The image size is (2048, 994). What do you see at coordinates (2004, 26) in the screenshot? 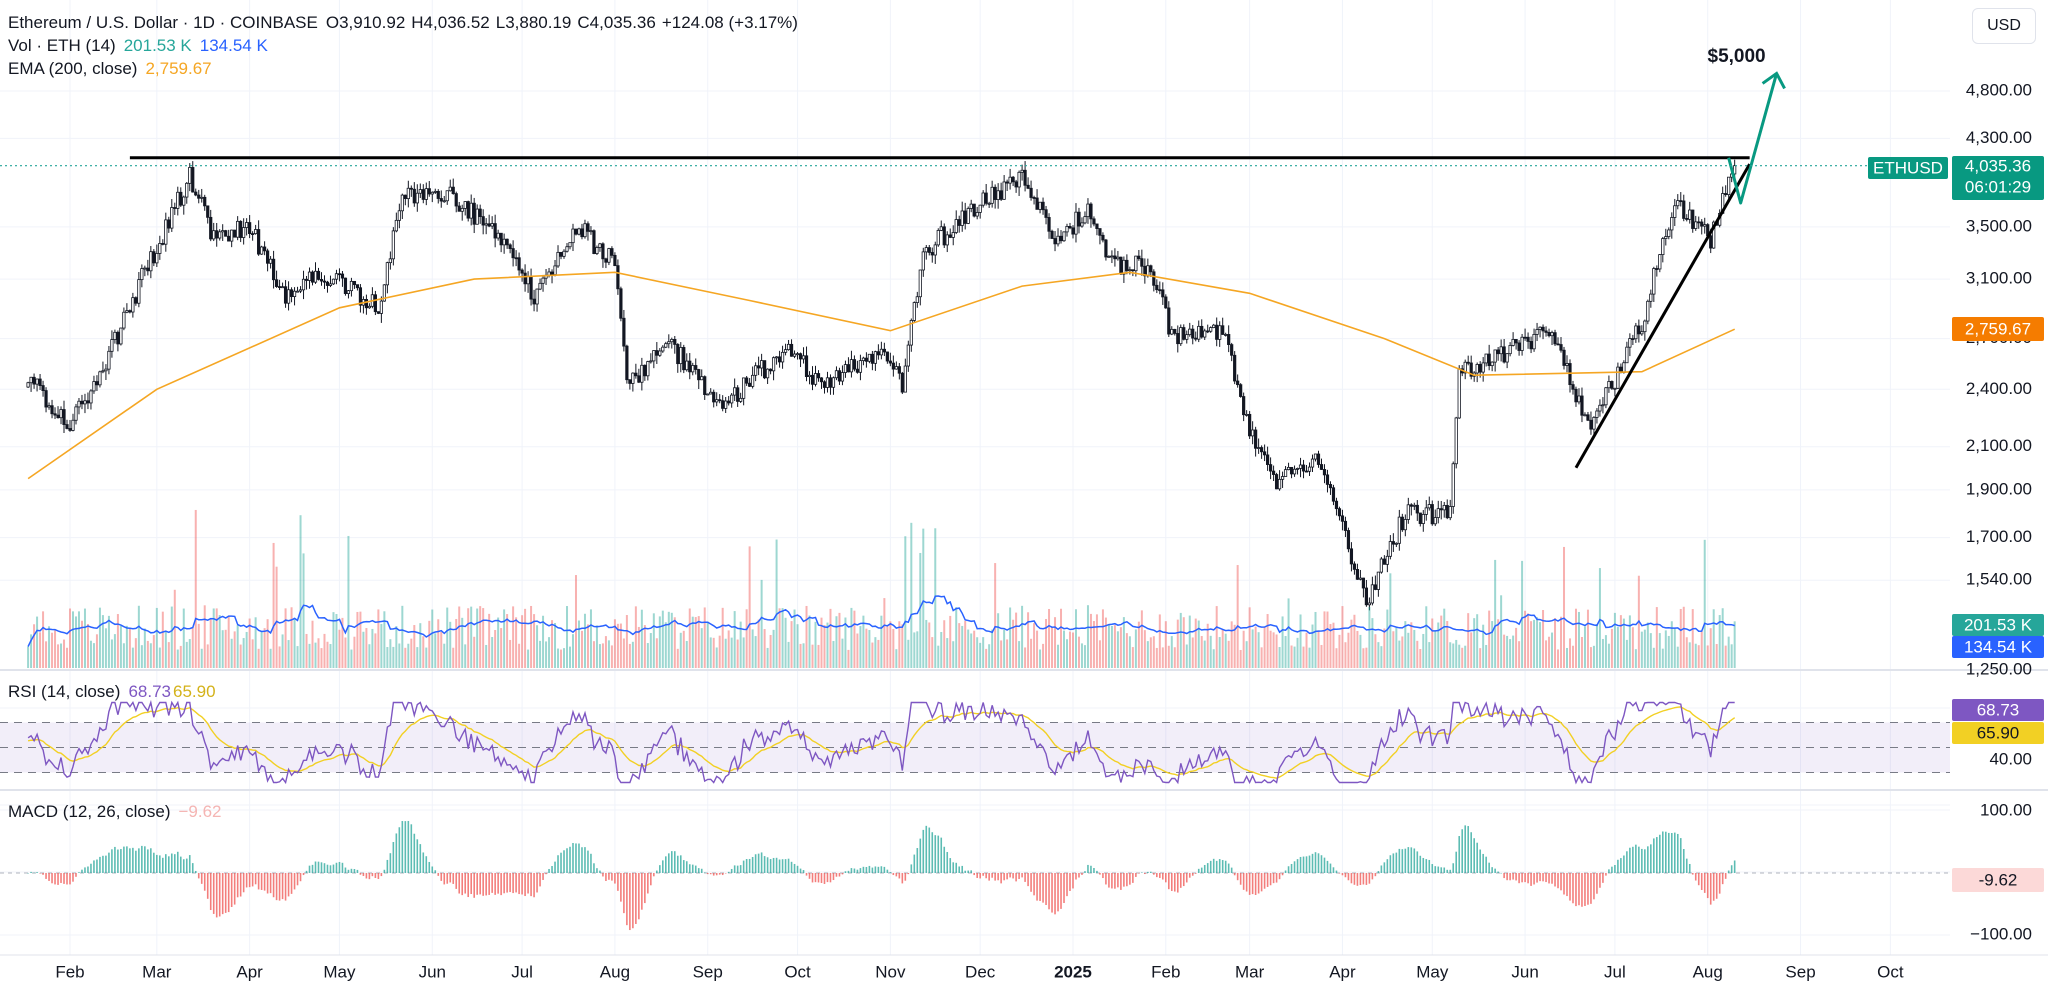
I see `currency-button: USD` at bounding box center [2004, 26].